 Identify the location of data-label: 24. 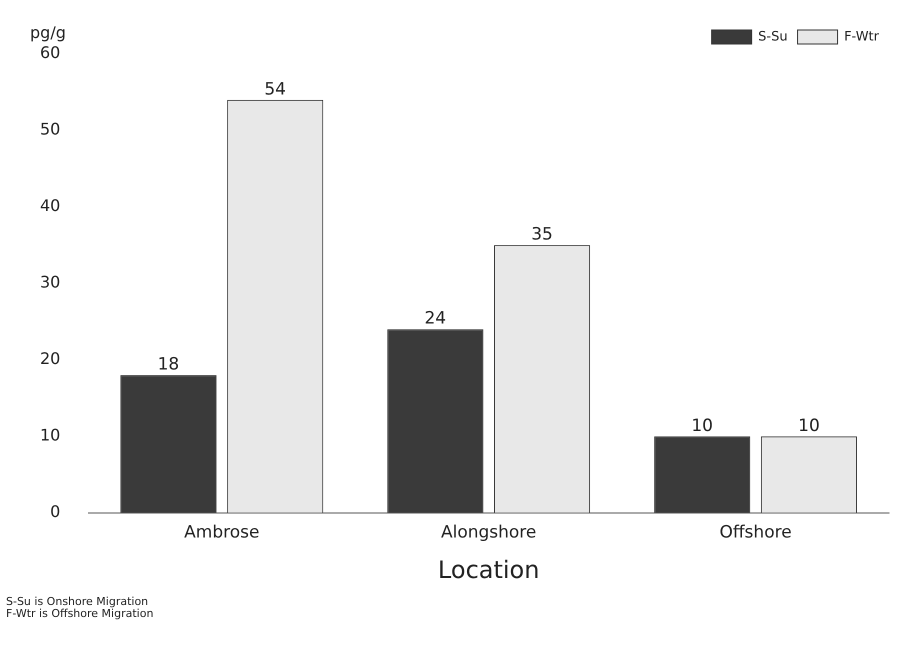
(435, 318).